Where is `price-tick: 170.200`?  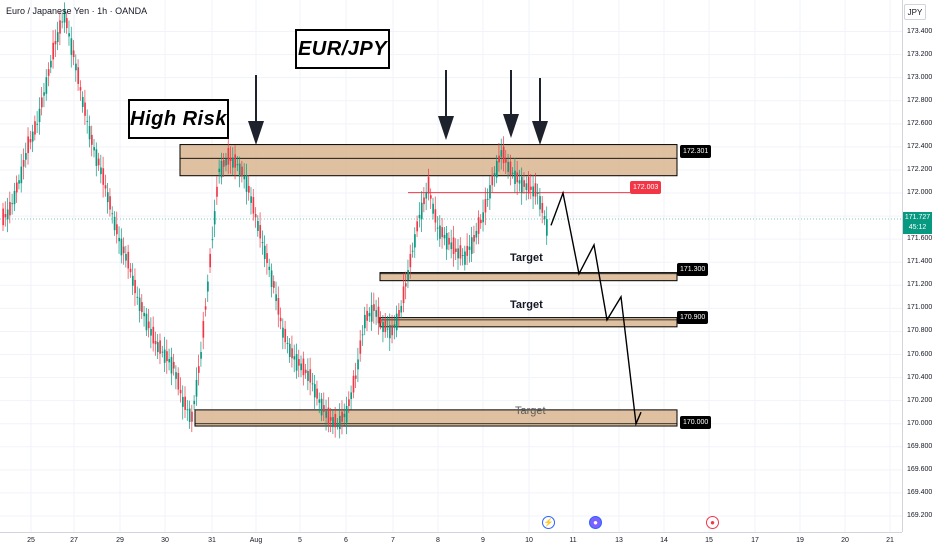 price-tick: 170.200 is located at coordinates (919, 400).